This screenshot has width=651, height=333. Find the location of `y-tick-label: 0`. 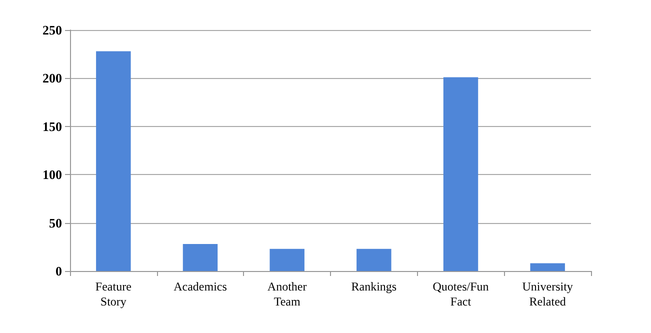

y-tick-label: 0 is located at coordinates (59, 271).